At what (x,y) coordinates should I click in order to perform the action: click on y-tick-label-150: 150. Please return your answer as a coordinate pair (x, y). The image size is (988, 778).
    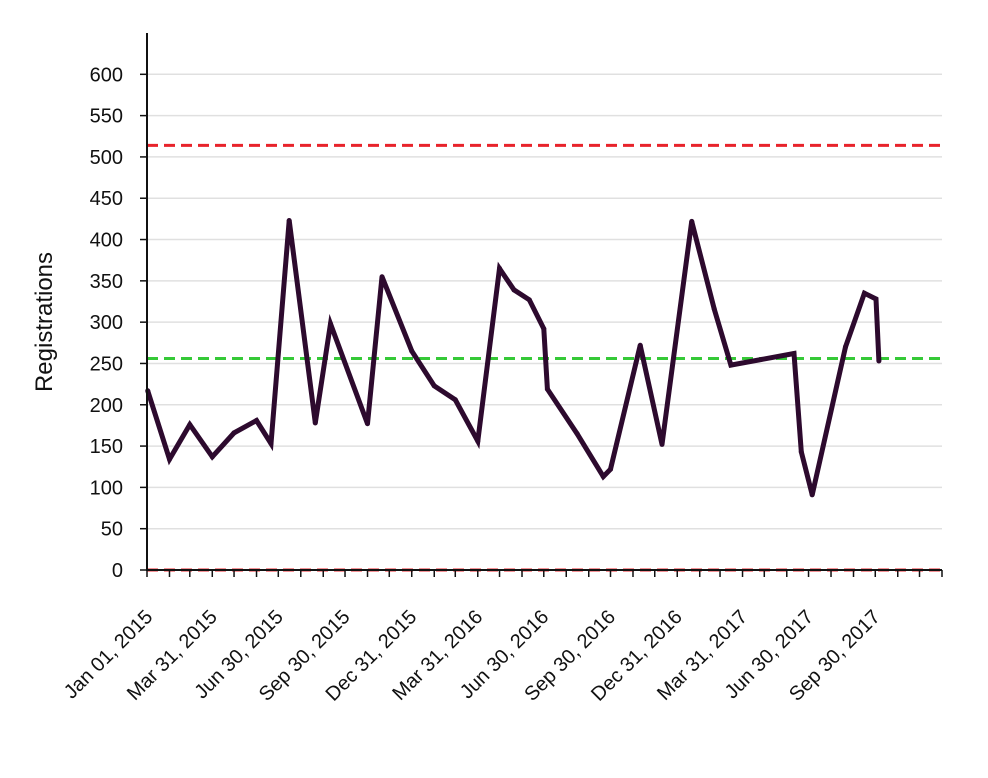
    Looking at the image, I should click on (106, 447).